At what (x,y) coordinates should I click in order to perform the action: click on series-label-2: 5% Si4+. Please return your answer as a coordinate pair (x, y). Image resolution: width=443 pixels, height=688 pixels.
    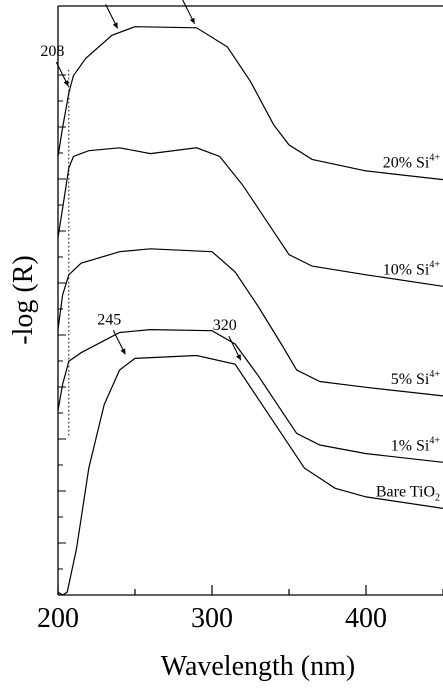
    Looking at the image, I should click on (416, 378).